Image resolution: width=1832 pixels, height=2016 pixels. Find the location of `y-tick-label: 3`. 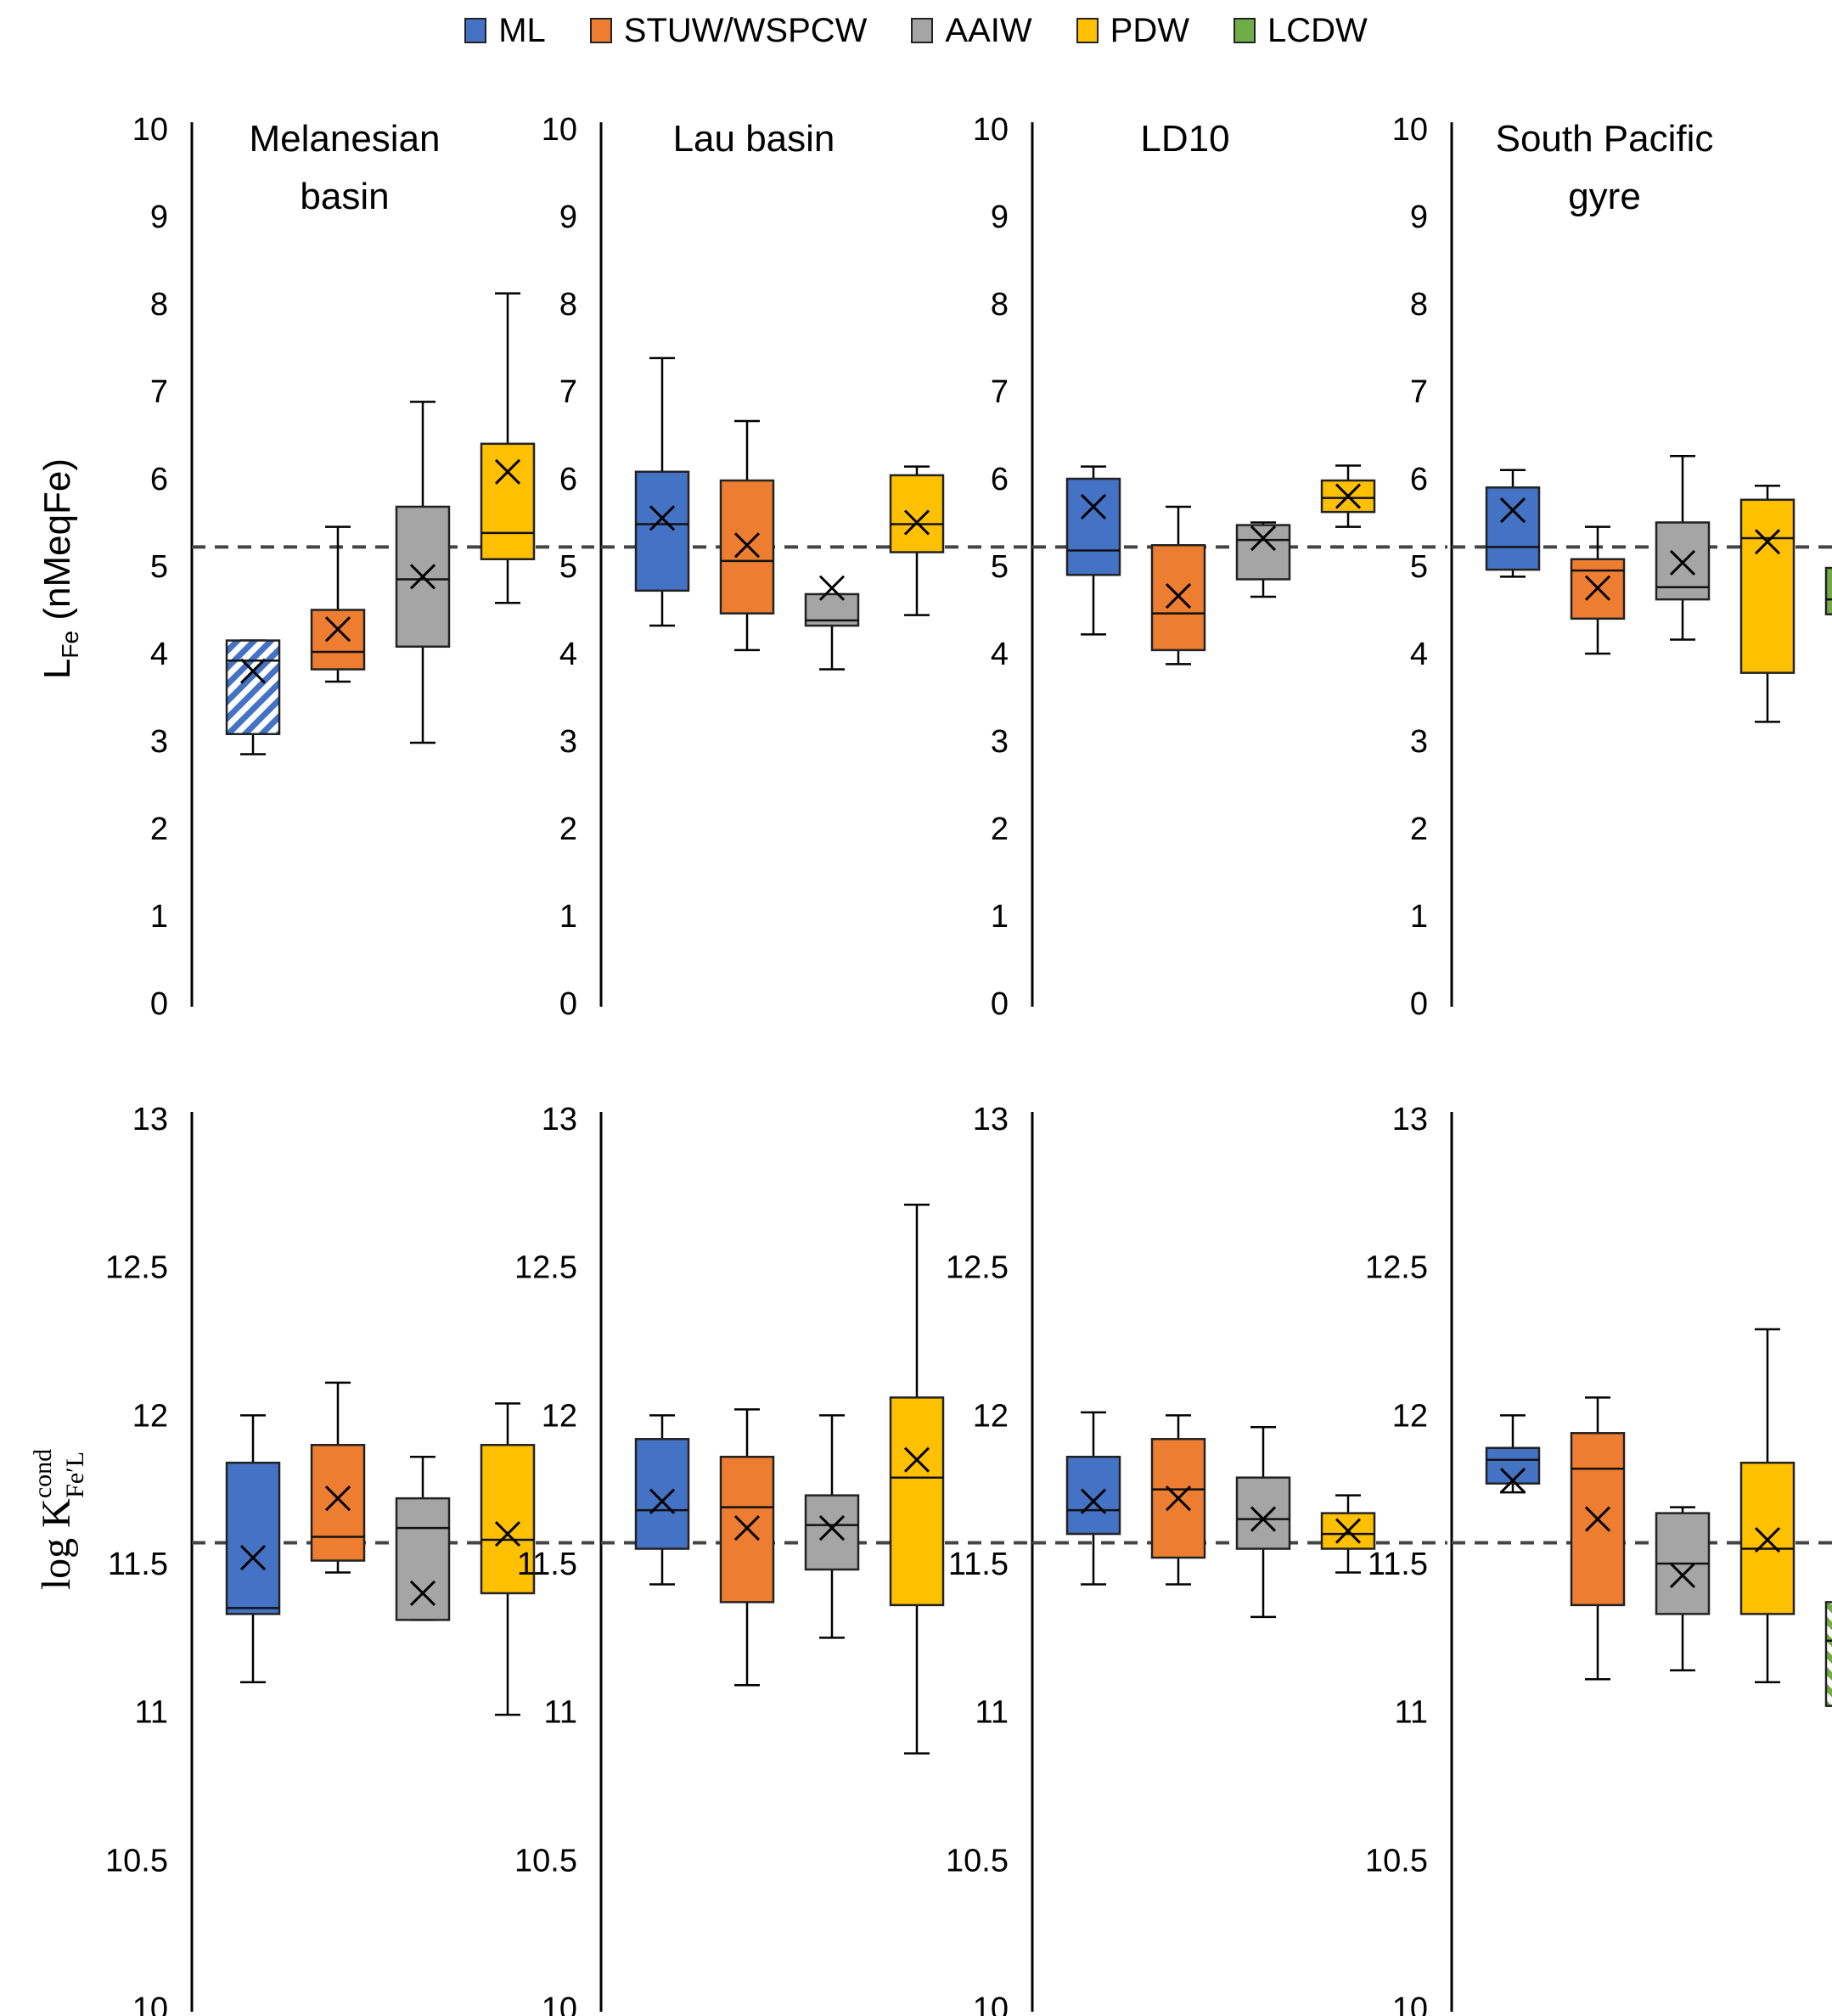

y-tick-label: 3 is located at coordinates (159, 742).